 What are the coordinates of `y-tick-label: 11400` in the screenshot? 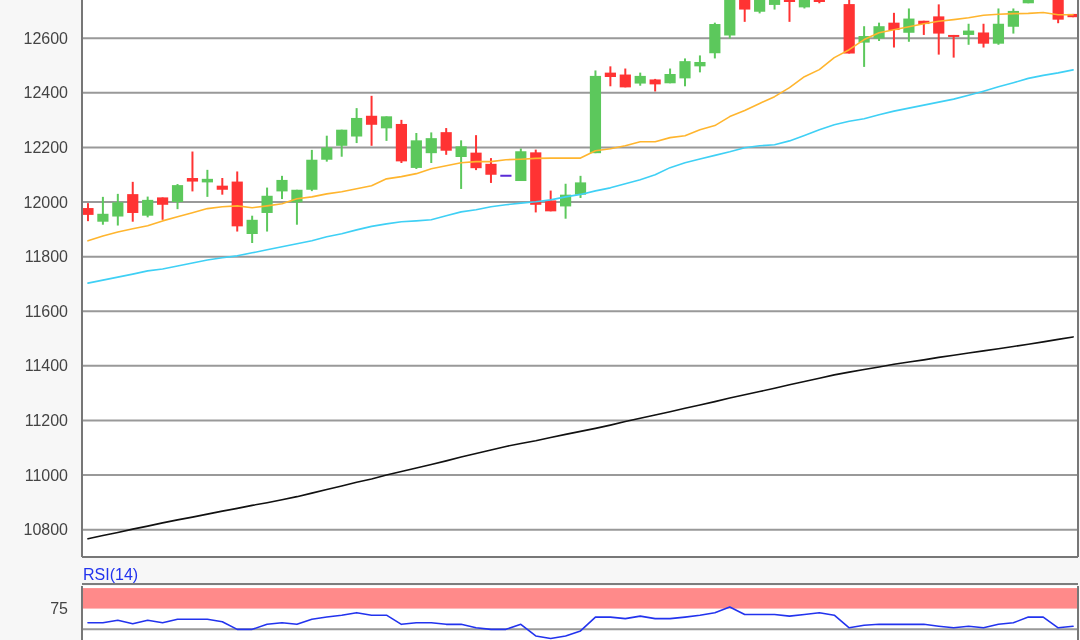 It's located at (46, 366).